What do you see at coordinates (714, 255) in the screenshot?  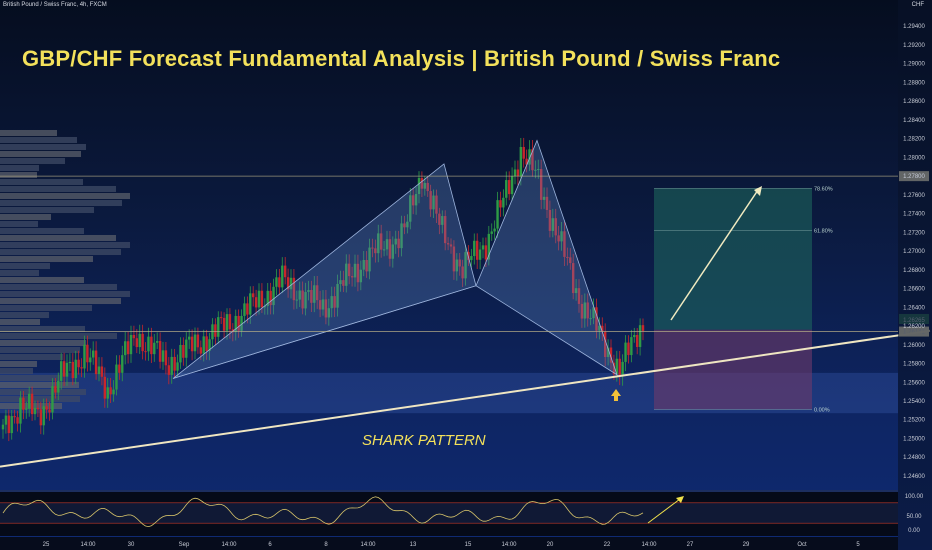 I see `projection-arrow` at bounding box center [714, 255].